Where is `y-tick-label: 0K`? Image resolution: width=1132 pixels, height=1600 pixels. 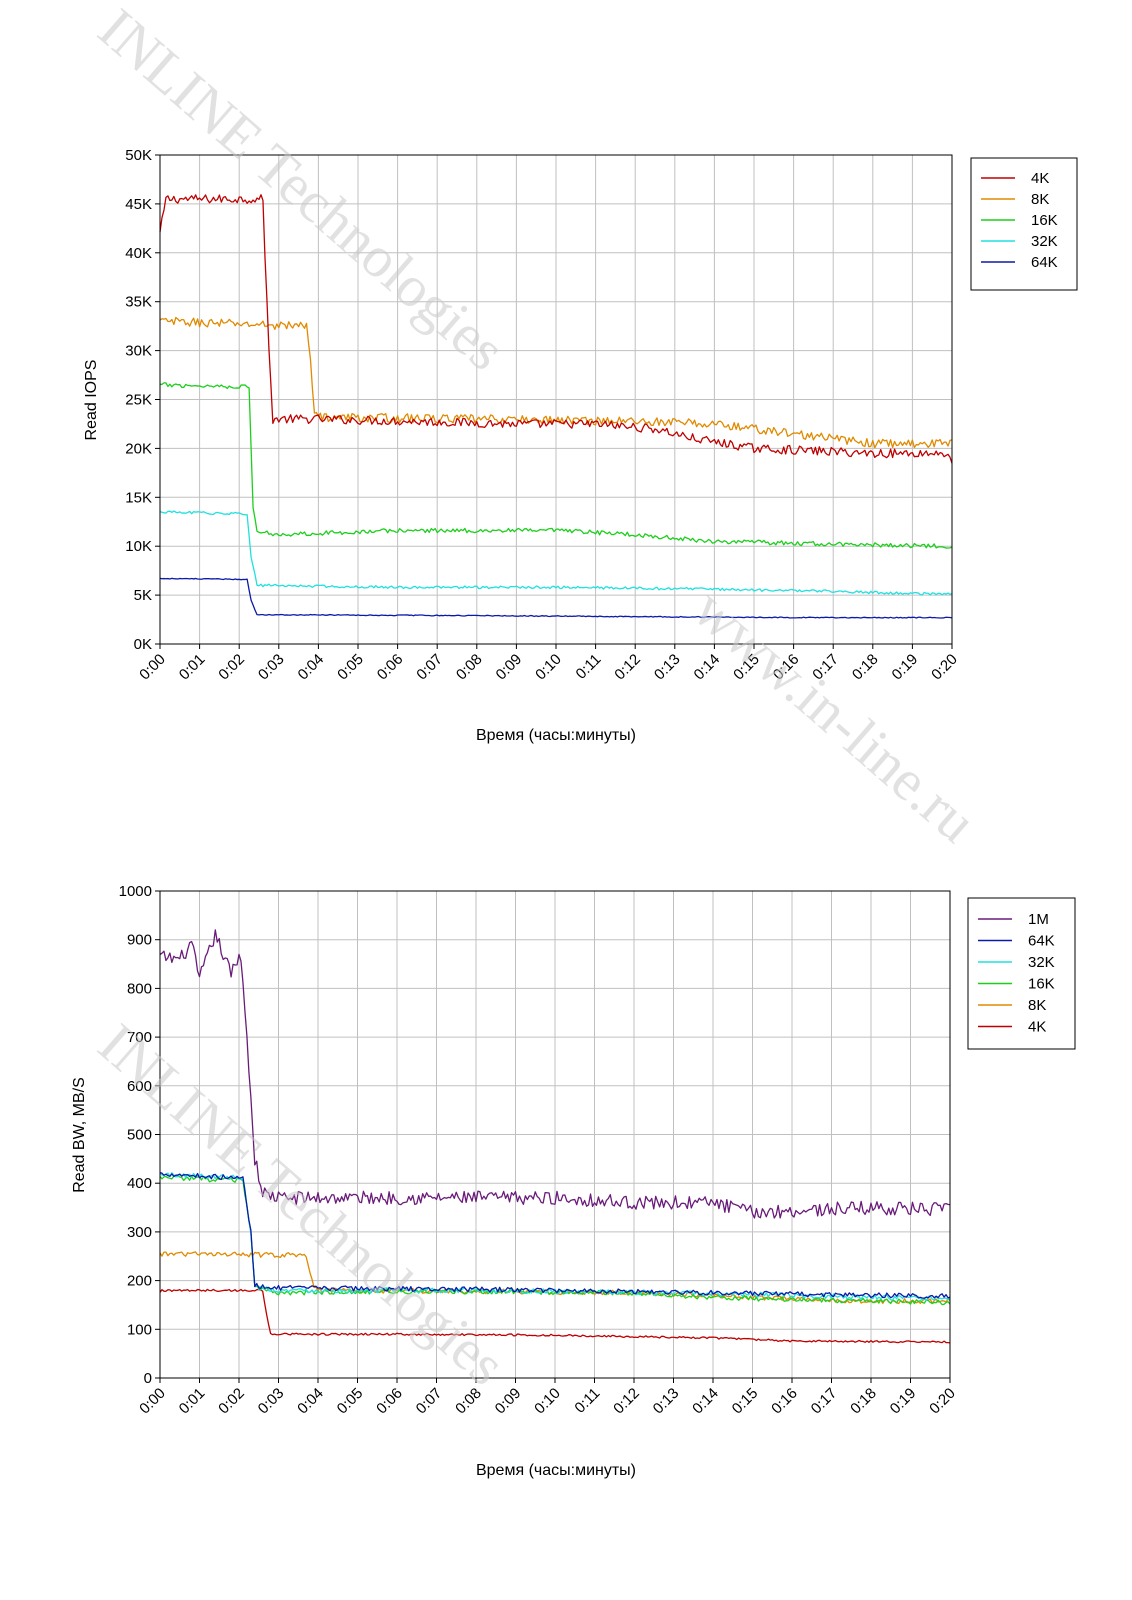 y-tick-label: 0K is located at coordinates (143, 644).